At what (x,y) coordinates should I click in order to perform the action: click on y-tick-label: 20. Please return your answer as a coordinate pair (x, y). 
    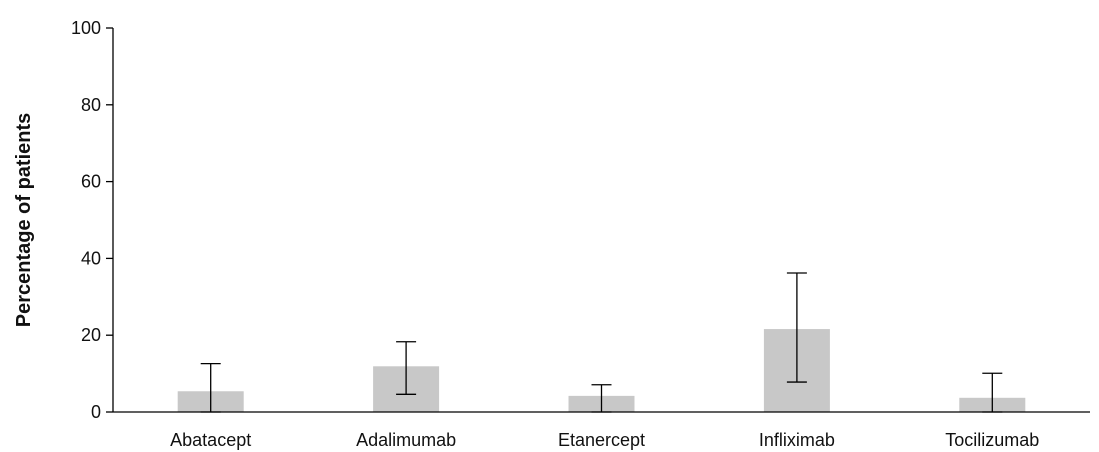
    Looking at the image, I should click on (91, 335).